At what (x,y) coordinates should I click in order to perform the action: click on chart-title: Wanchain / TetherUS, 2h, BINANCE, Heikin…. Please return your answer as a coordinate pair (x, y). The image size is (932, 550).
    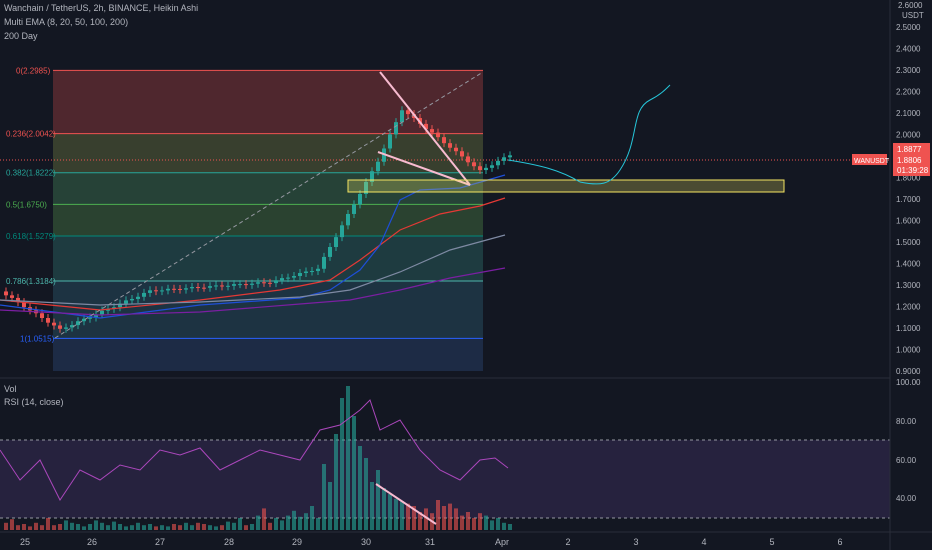
    Looking at the image, I should click on (101, 8).